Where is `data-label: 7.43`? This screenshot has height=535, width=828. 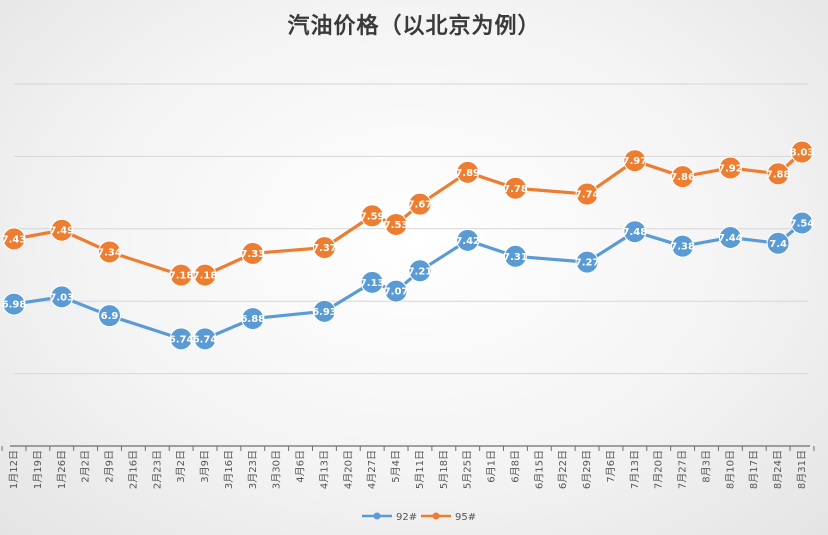
data-label: 7.43 is located at coordinates (14, 239).